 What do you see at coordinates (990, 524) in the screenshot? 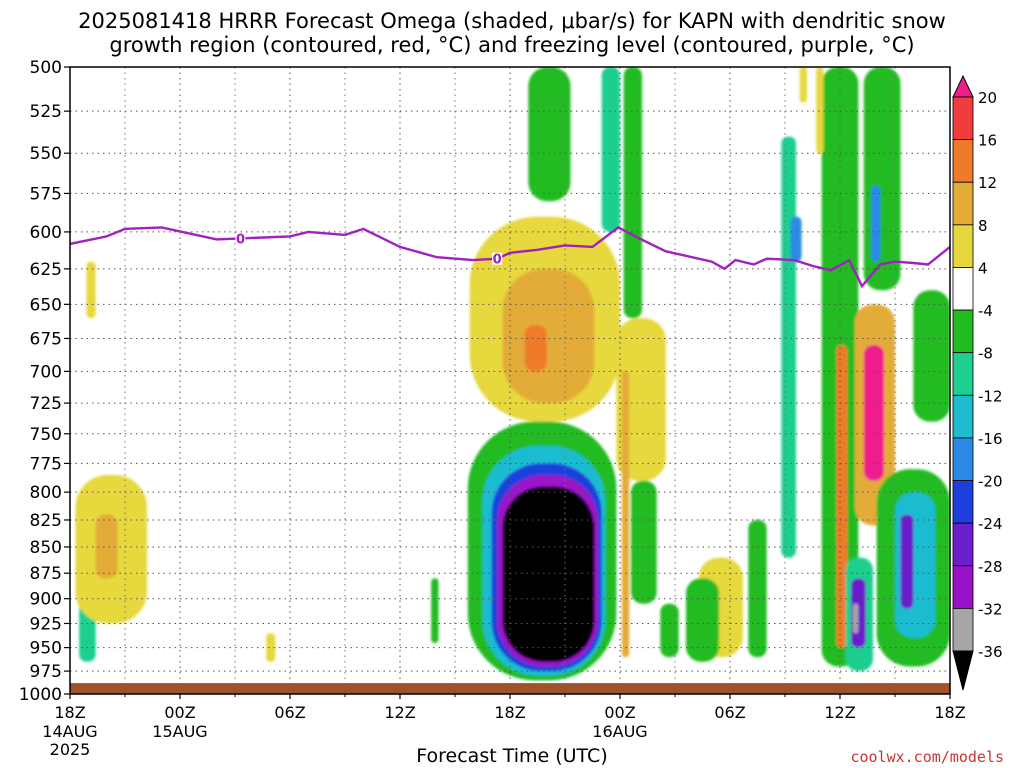
I see `colorbar-label: -24` at bounding box center [990, 524].